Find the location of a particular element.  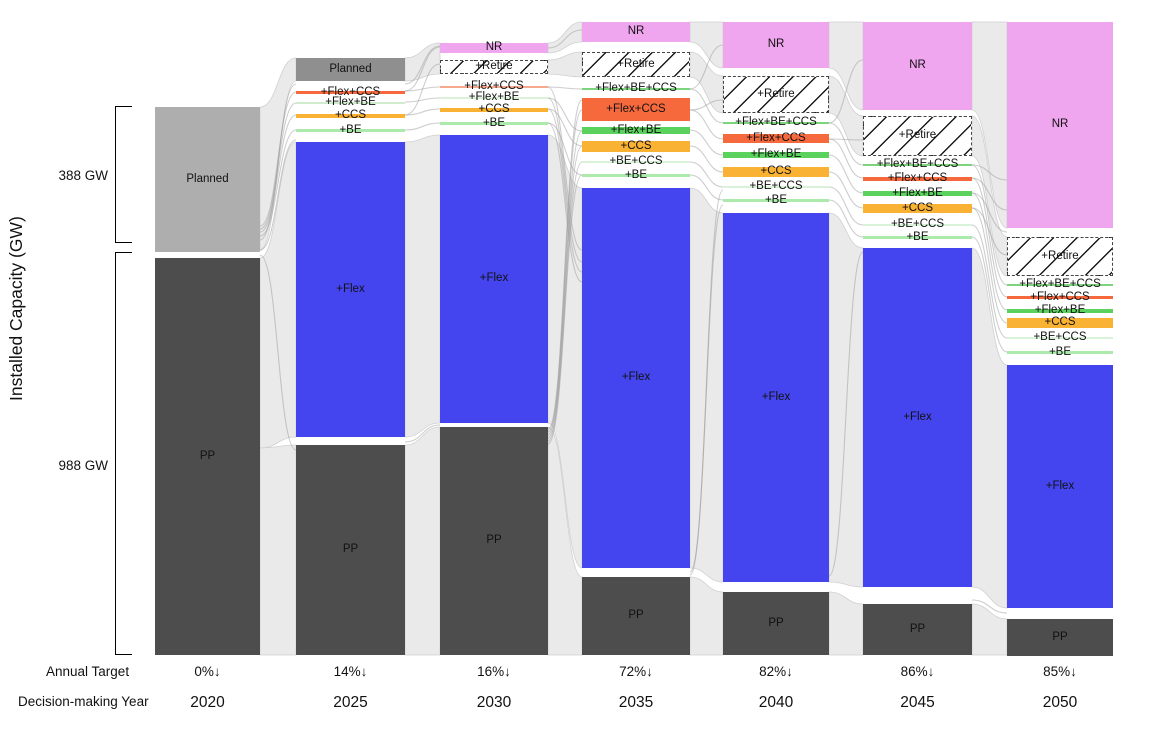

segment-2050-flex_be_ccs: +Flex+BE+CCS is located at coordinates (1060, 284).